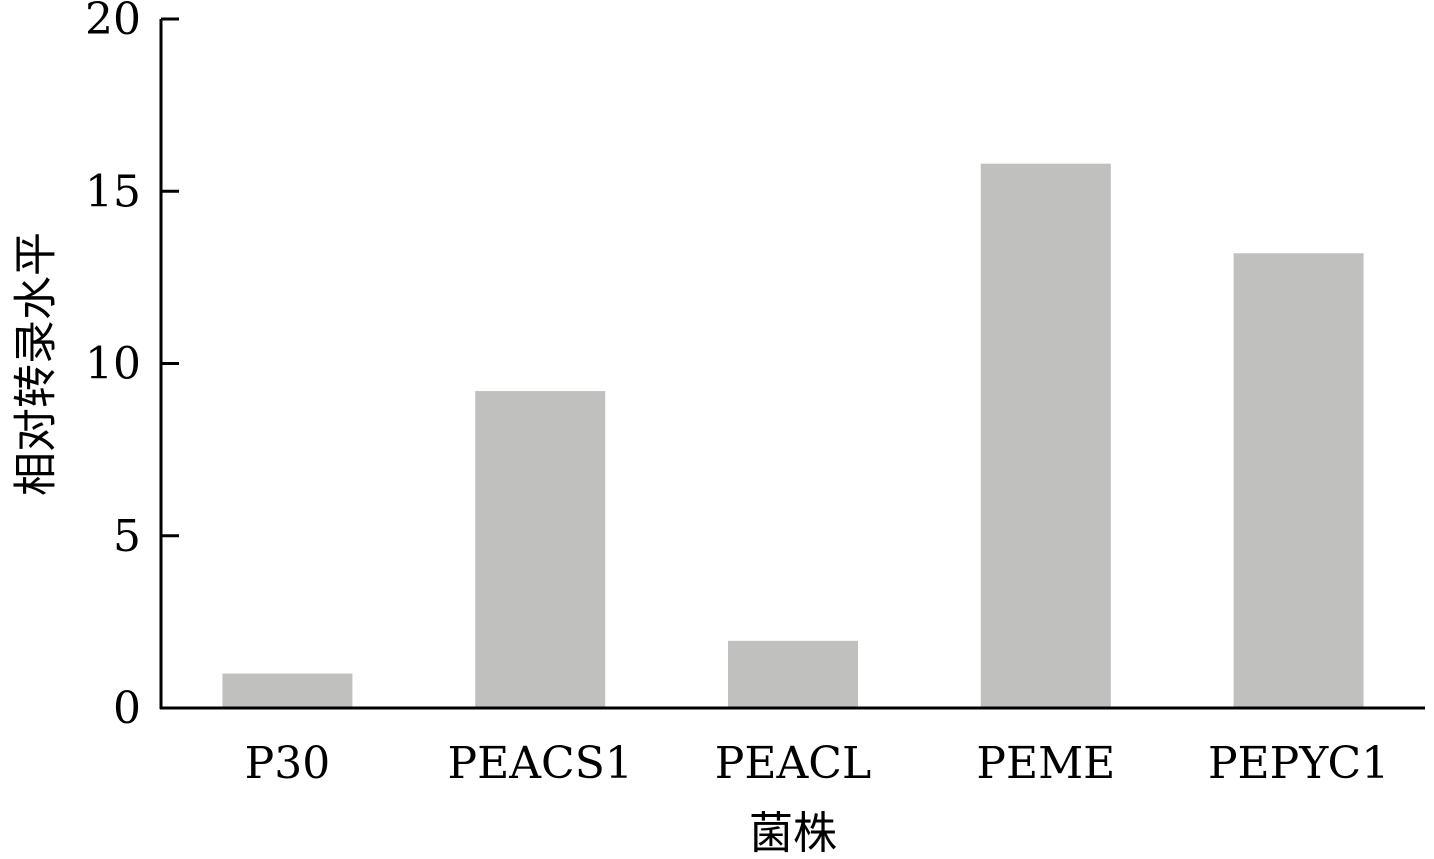 The height and width of the screenshot is (859, 1434). I want to click on bar-peacs1, so click(540, 549).